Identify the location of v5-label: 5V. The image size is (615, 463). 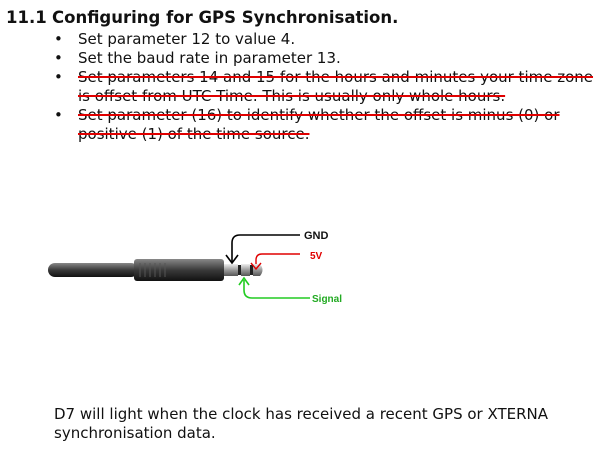
(316, 256).